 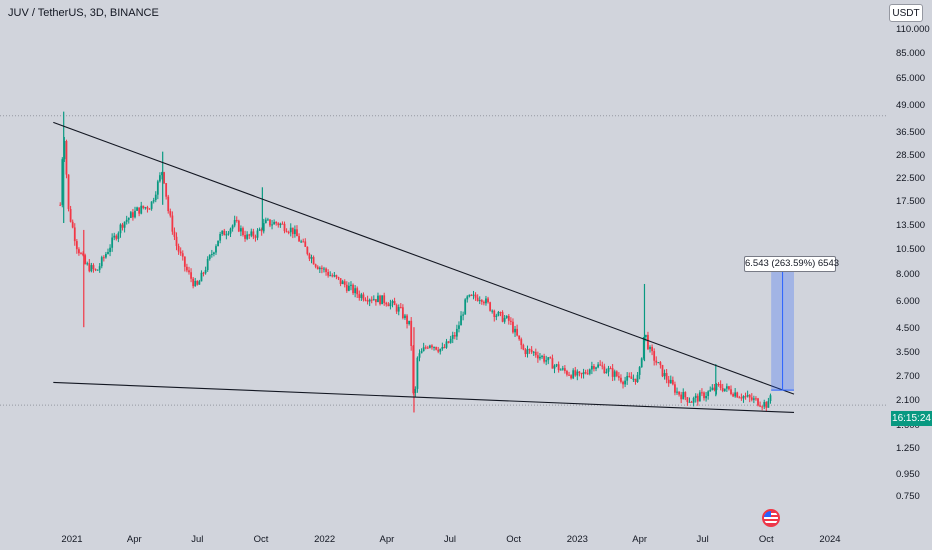 I want to click on symbol-title: JUV / TetherUS, 3D, BINANCE, so click(x=83, y=13).